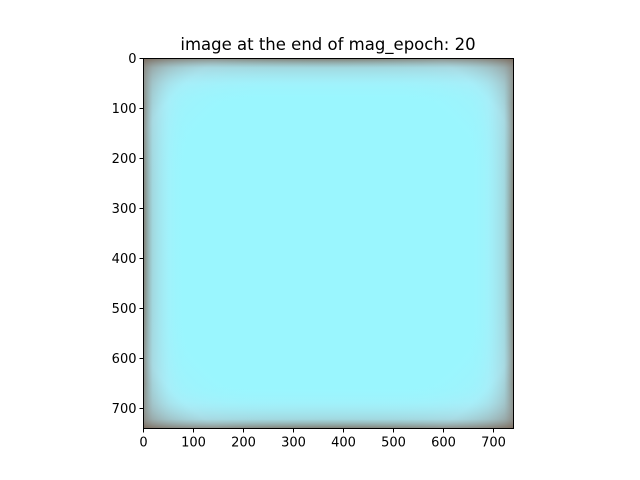 The height and width of the screenshot is (480, 640). What do you see at coordinates (124, 209) in the screenshot?
I see `y-tick-label: 300` at bounding box center [124, 209].